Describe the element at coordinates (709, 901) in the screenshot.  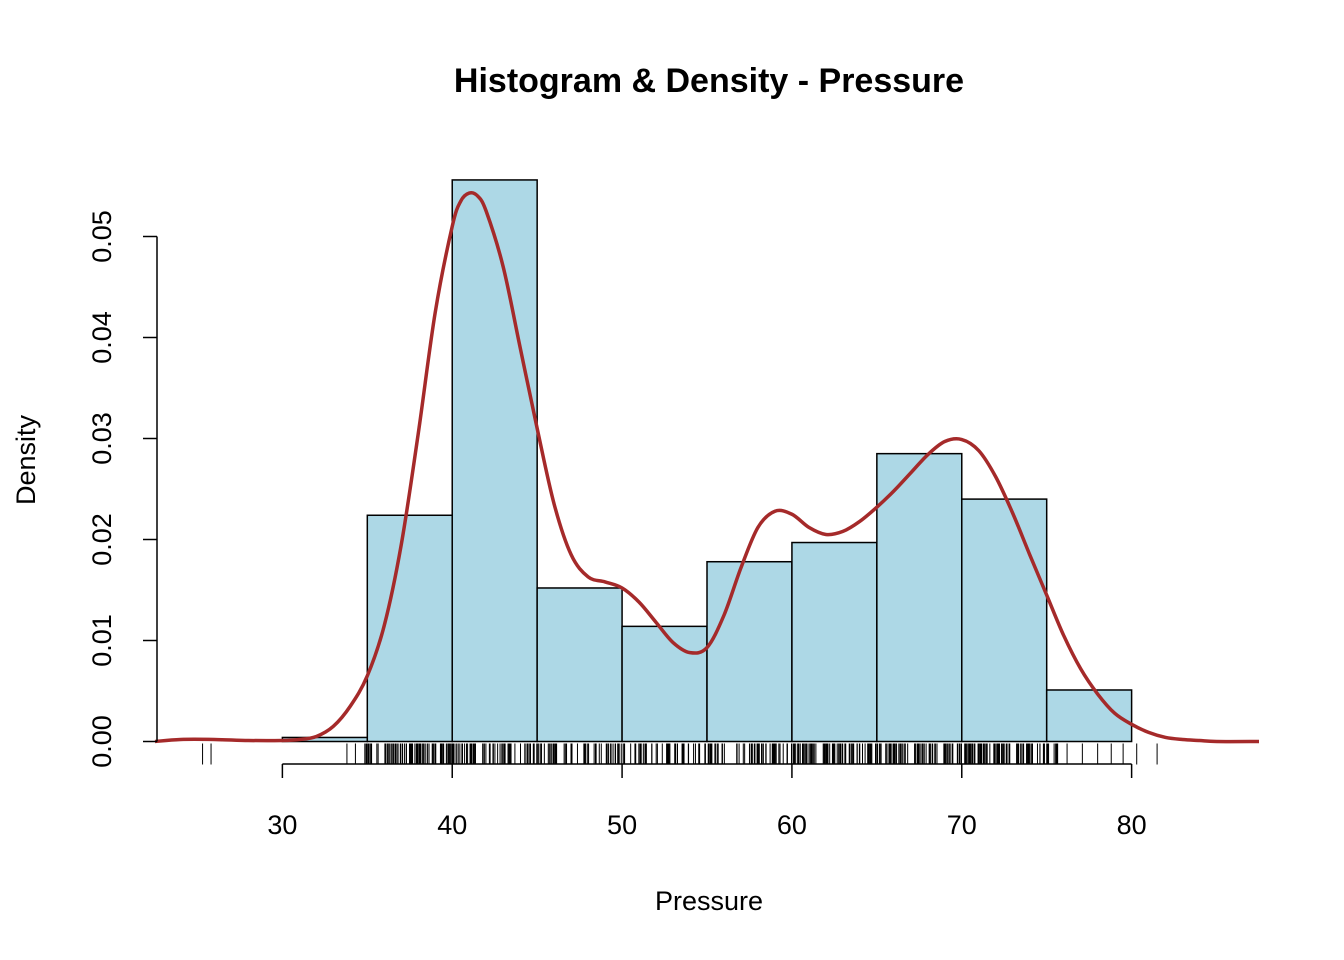
I see `x-axis-label: Pressure` at that location.